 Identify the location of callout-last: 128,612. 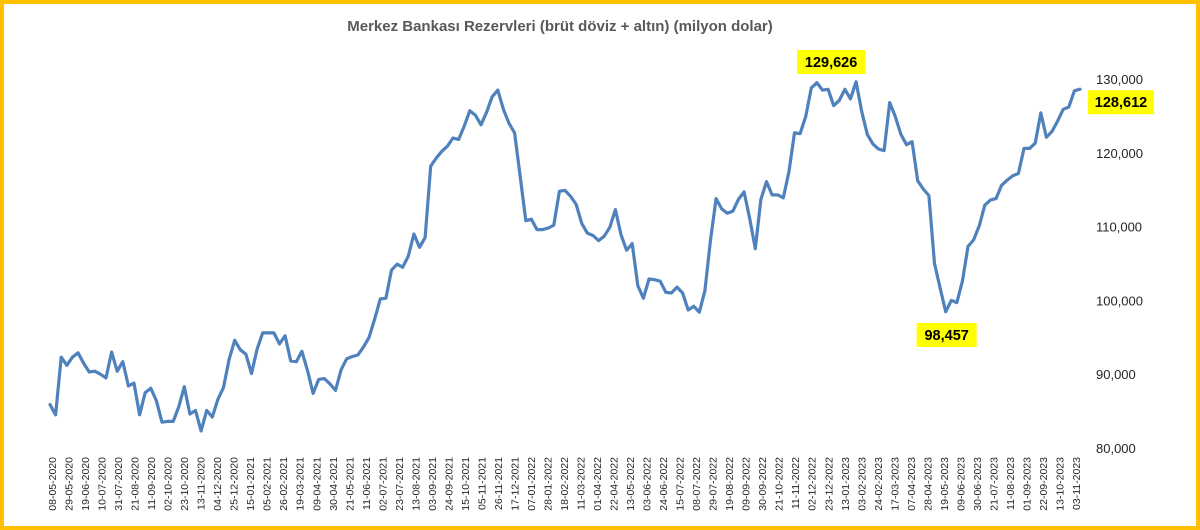
(1121, 102).